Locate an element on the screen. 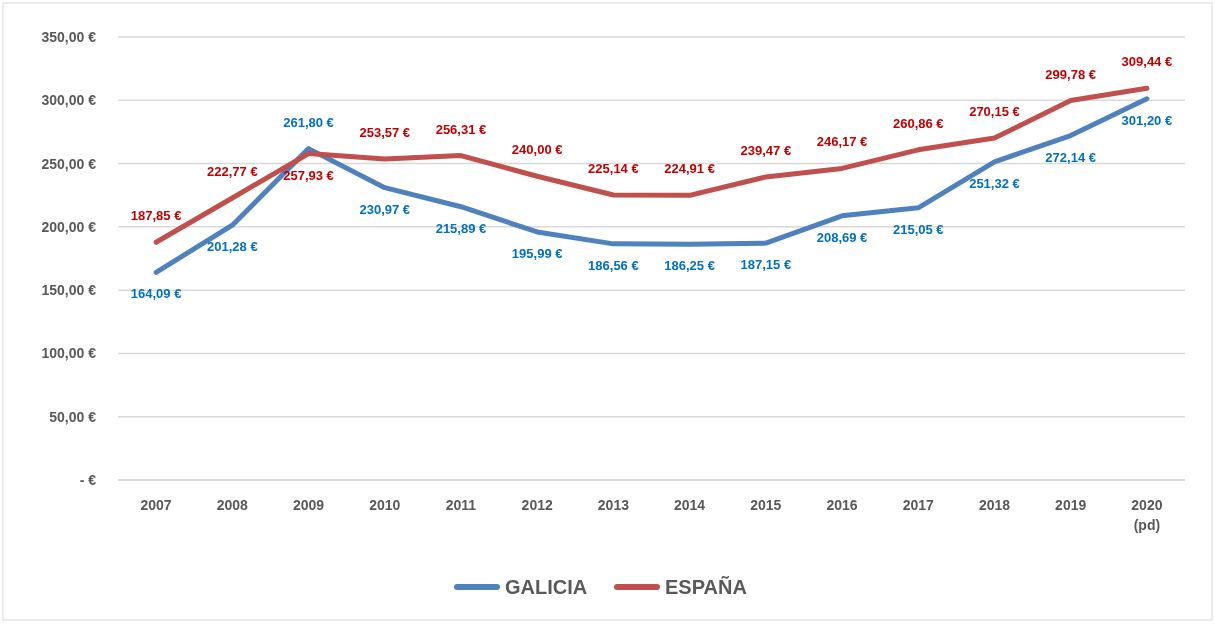 This screenshot has height=625, width=1215. data-label: 215,05 € is located at coordinates (918, 229).